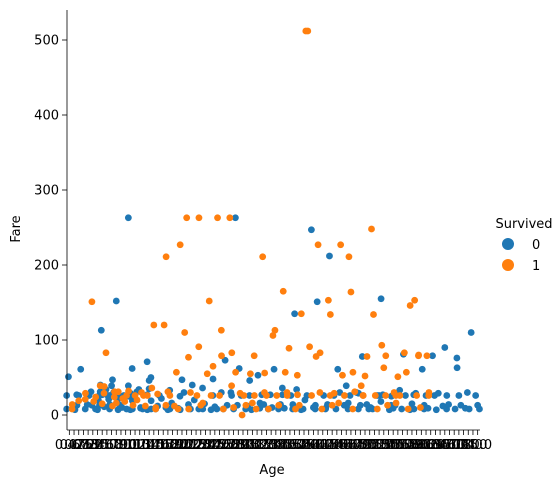 This screenshot has width=559, height=490. What do you see at coordinates (318, 445) in the screenshot?
I see `x-tick-label-53: 40.0` at bounding box center [318, 445].